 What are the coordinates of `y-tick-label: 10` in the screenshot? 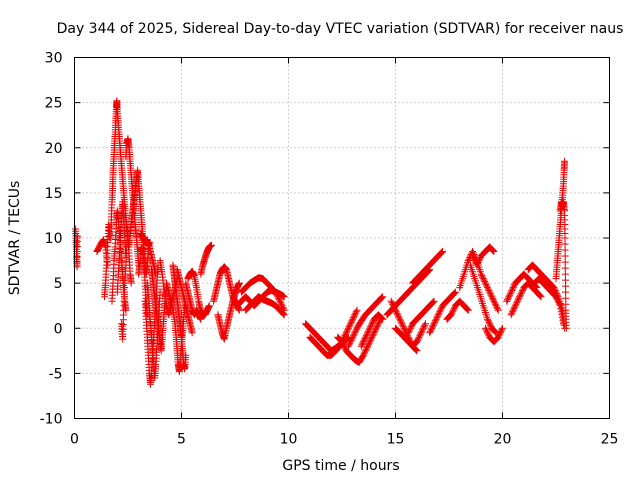 It's located at (54, 239).